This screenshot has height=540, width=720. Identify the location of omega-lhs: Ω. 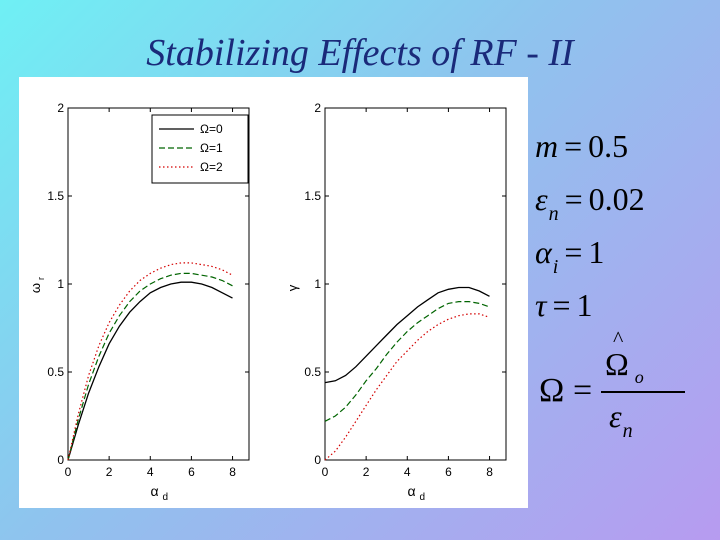
(552, 390).